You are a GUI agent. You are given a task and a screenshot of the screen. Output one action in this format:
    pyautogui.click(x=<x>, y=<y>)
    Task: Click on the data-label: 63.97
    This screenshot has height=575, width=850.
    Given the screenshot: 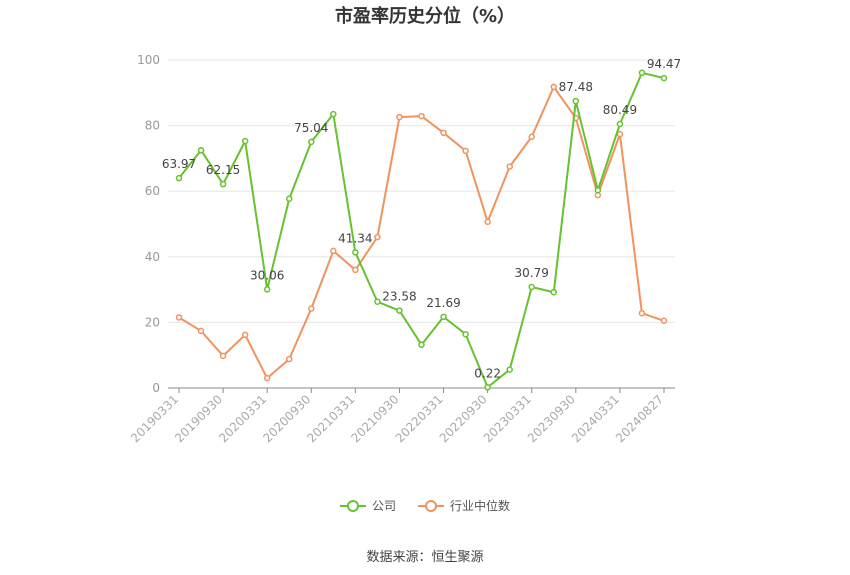 What is the action you would take?
    pyautogui.click(x=179, y=164)
    